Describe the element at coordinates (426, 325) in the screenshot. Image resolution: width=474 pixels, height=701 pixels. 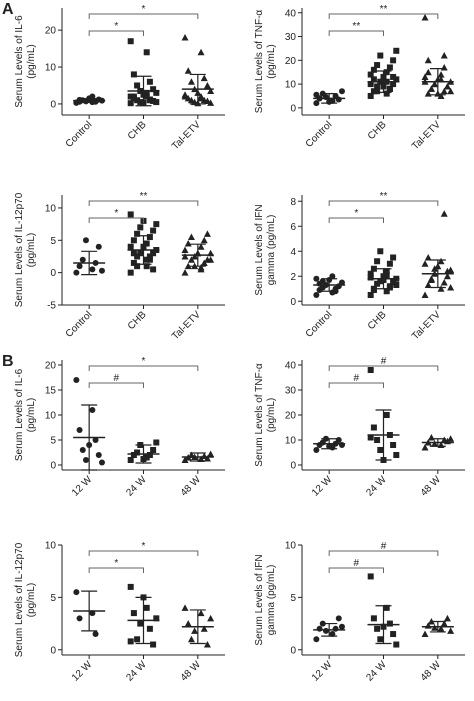
I see `x-tick-label: Tal-ETV` at that location.